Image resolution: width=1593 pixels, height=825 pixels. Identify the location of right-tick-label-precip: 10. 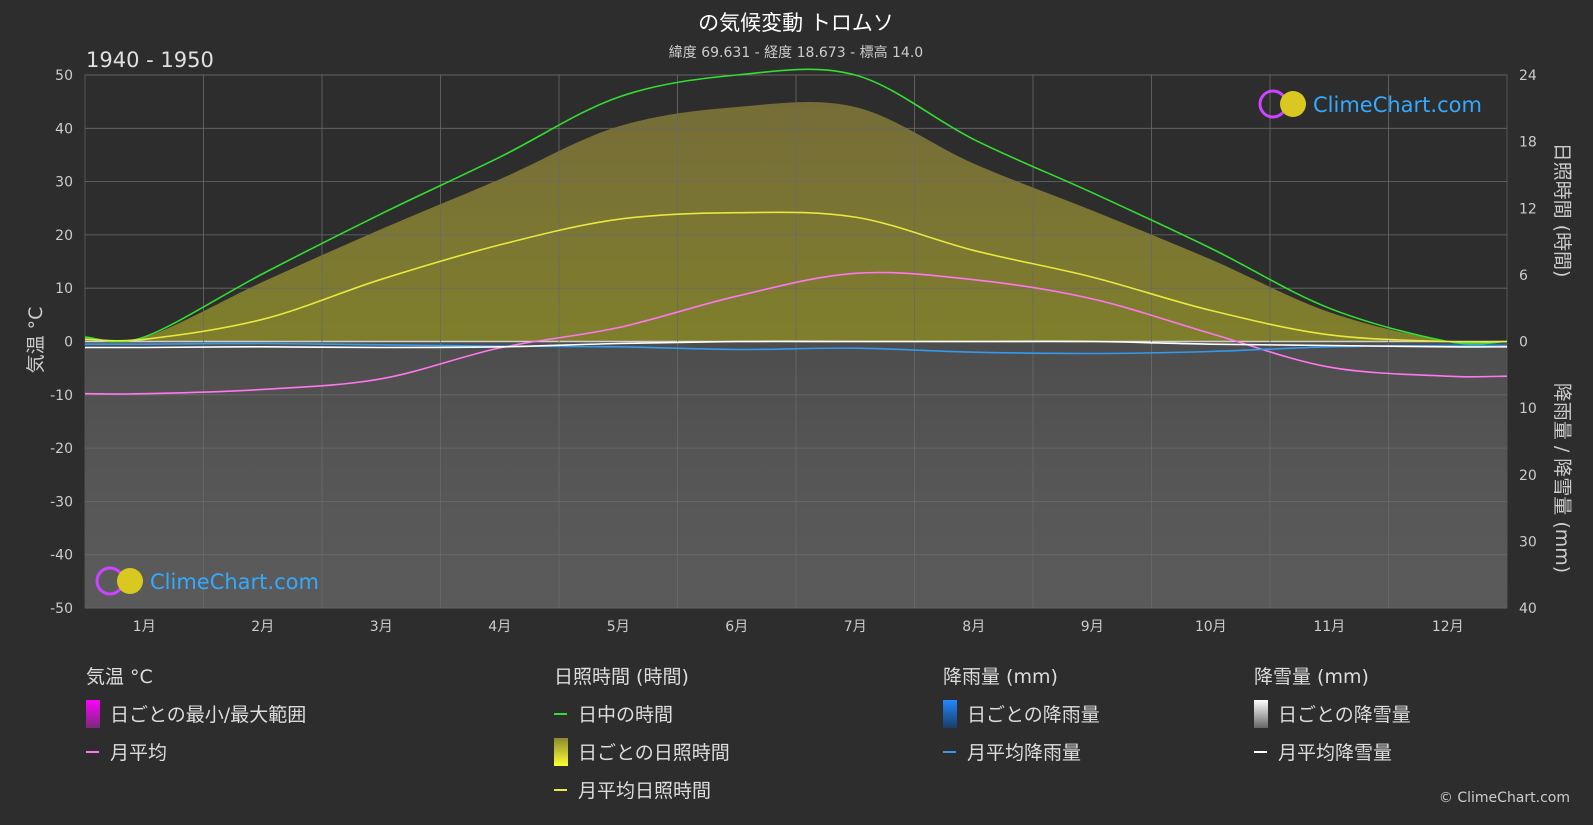
(1528, 409).